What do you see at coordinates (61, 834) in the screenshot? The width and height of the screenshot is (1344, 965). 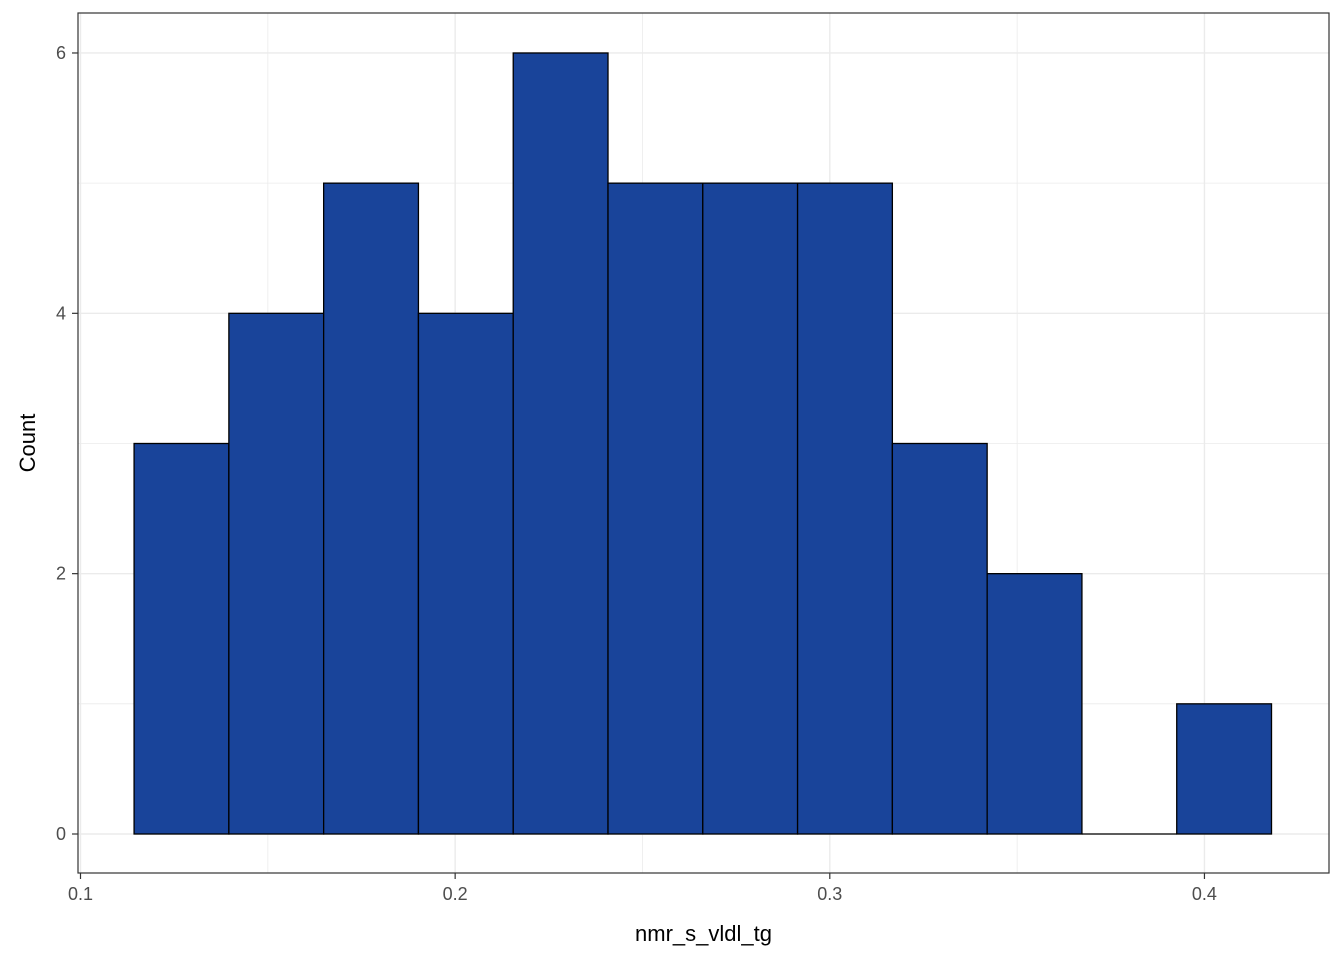 I see `y-tick-label: 0` at bounding box center [61, 834].